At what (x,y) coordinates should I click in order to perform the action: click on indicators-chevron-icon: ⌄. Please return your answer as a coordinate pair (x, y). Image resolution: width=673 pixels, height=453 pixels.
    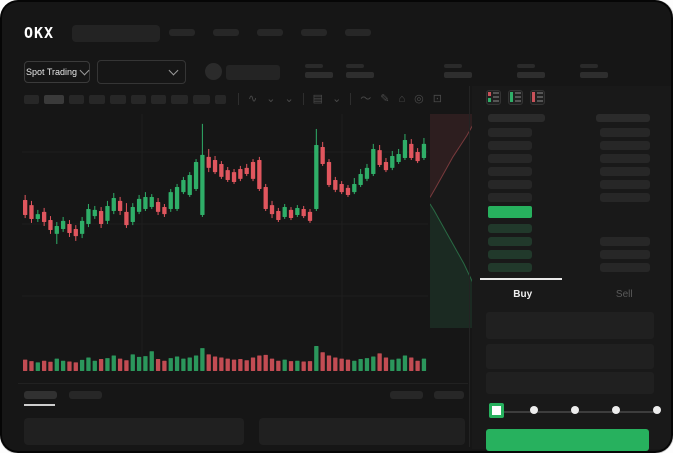
    Looking at the image, I should click on (337, 99).